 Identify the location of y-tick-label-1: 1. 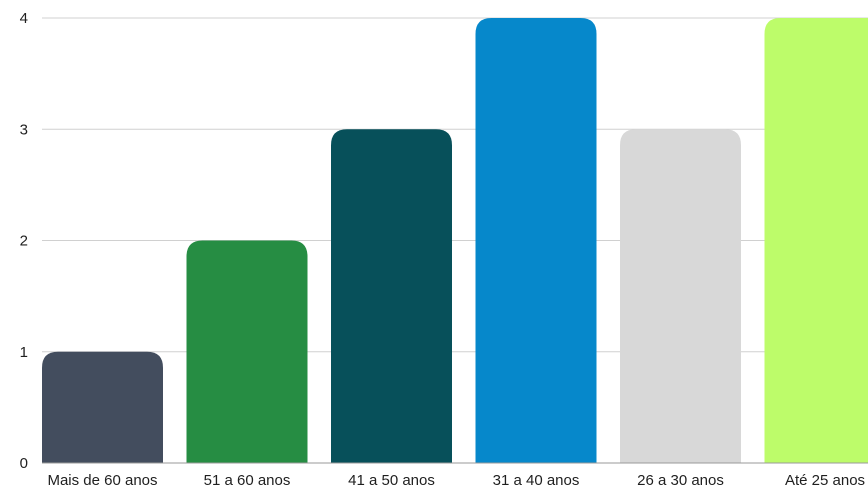
(24, 352).